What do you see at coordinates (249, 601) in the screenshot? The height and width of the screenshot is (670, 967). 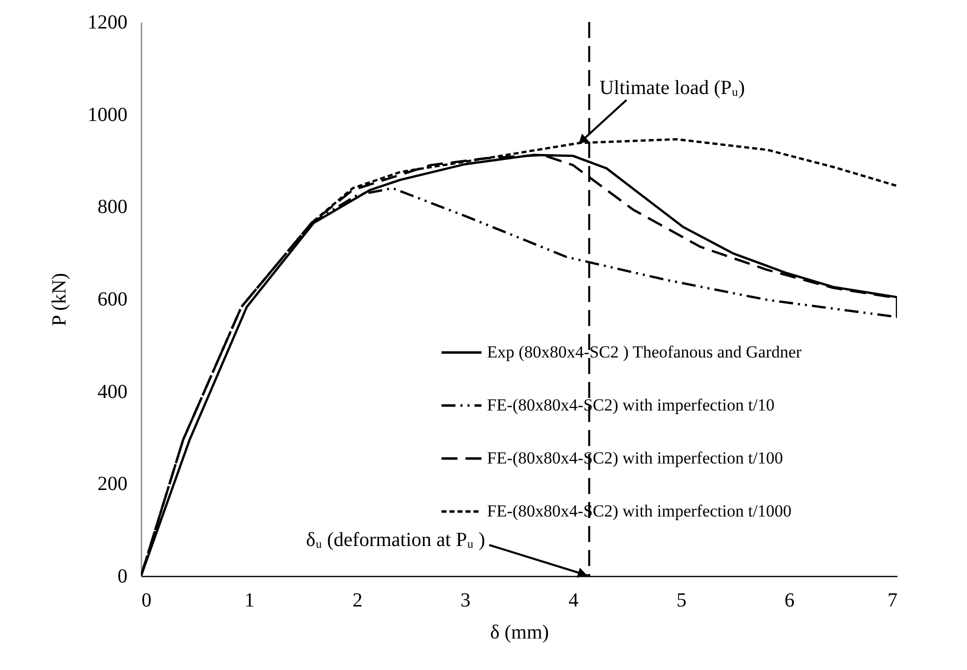 I see `x-tick-label: 1` at bounding box center [249, 601].